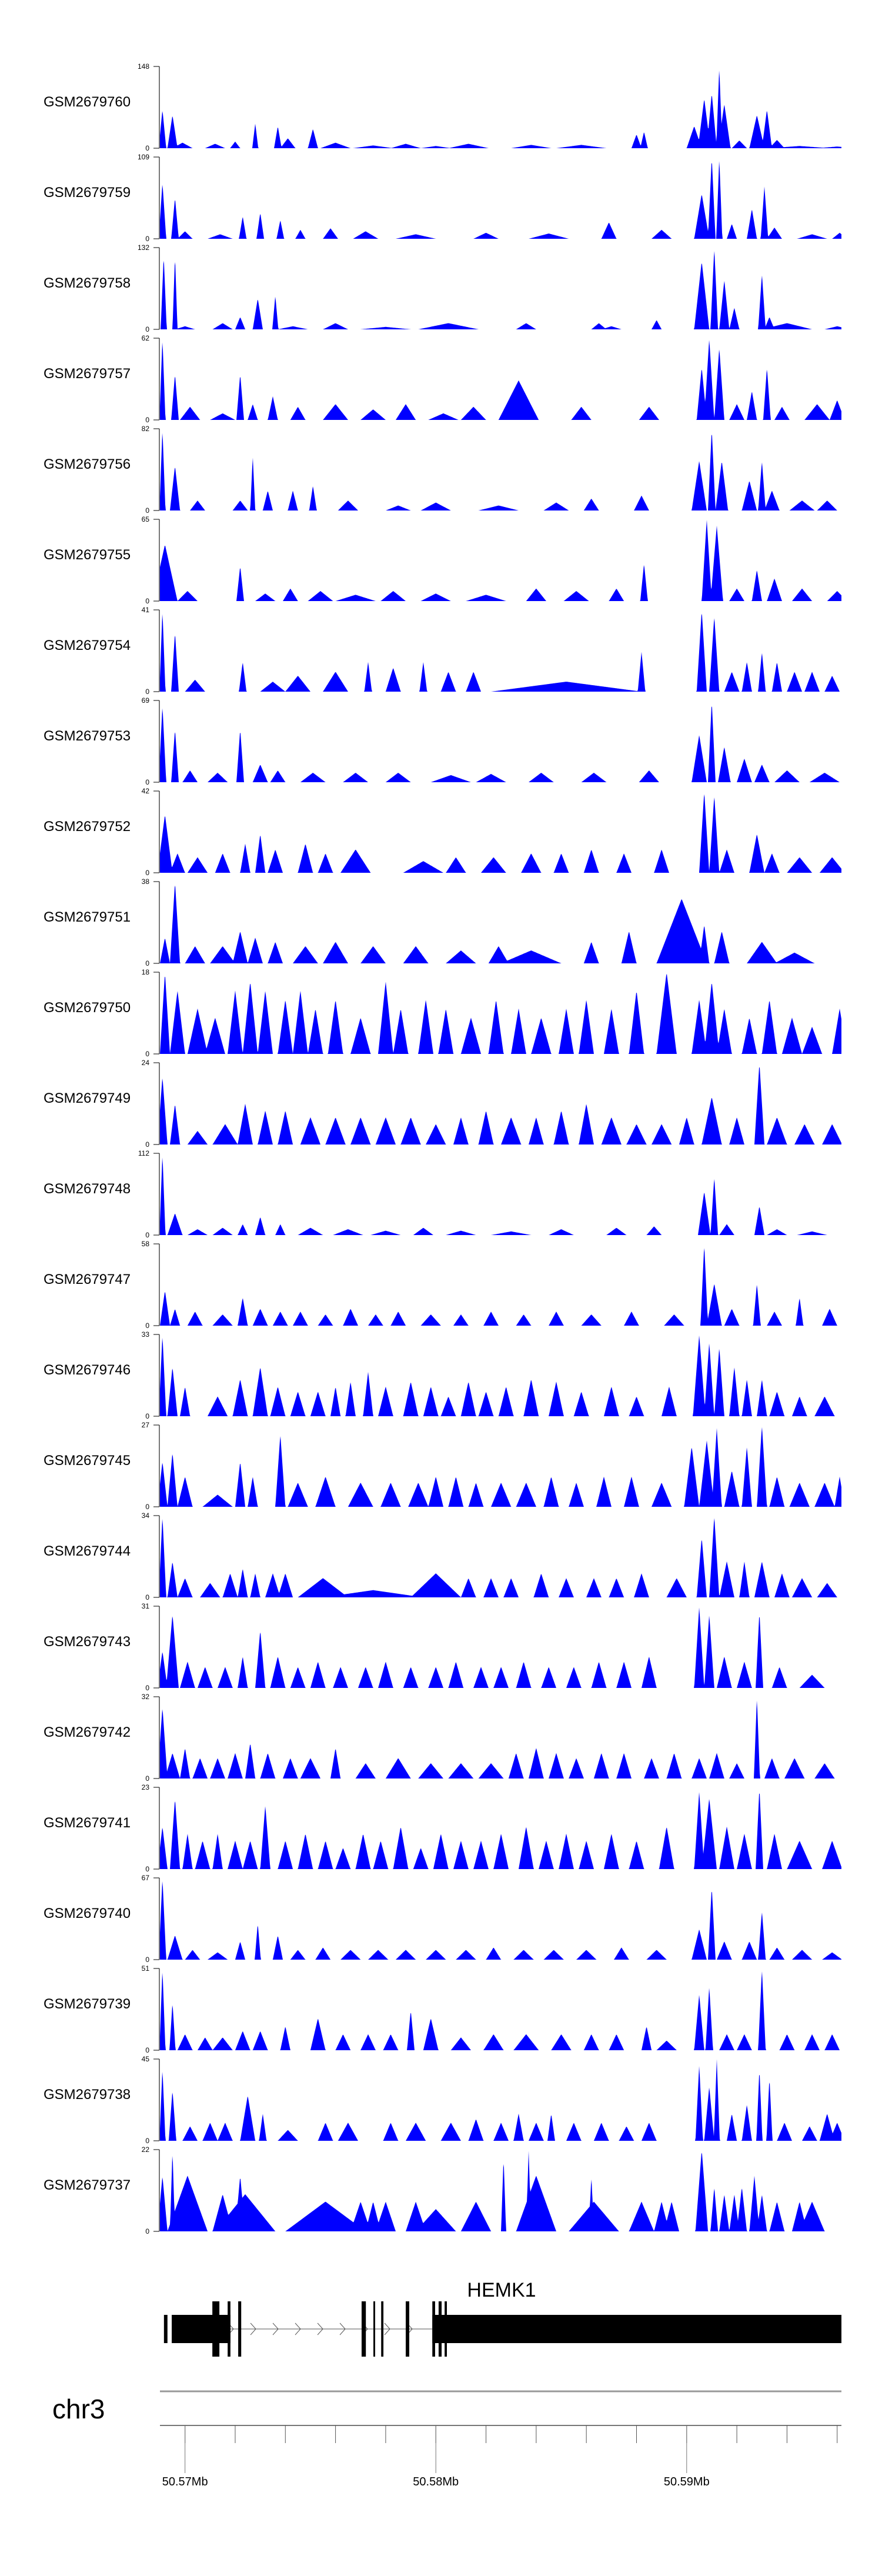  I want to click on coverage-track: GSM2679740 67 0, so click(442, 1919).